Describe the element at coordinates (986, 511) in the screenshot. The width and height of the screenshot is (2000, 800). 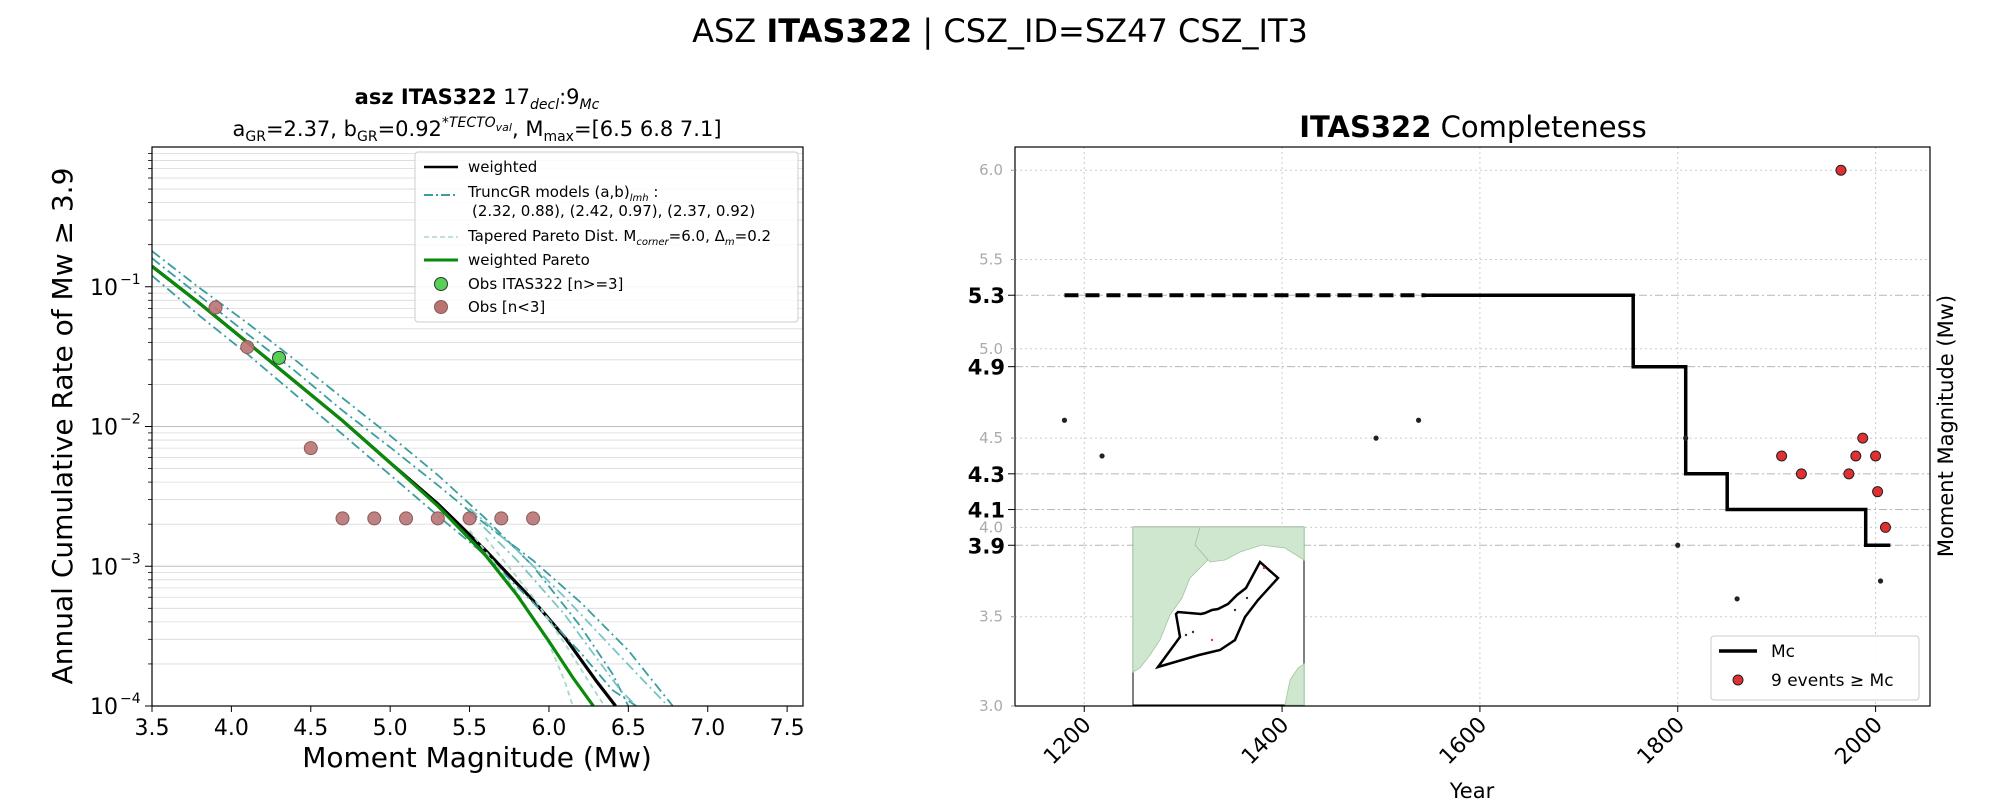
I see `right-y-mc-tick-label: 4.1` at that location.